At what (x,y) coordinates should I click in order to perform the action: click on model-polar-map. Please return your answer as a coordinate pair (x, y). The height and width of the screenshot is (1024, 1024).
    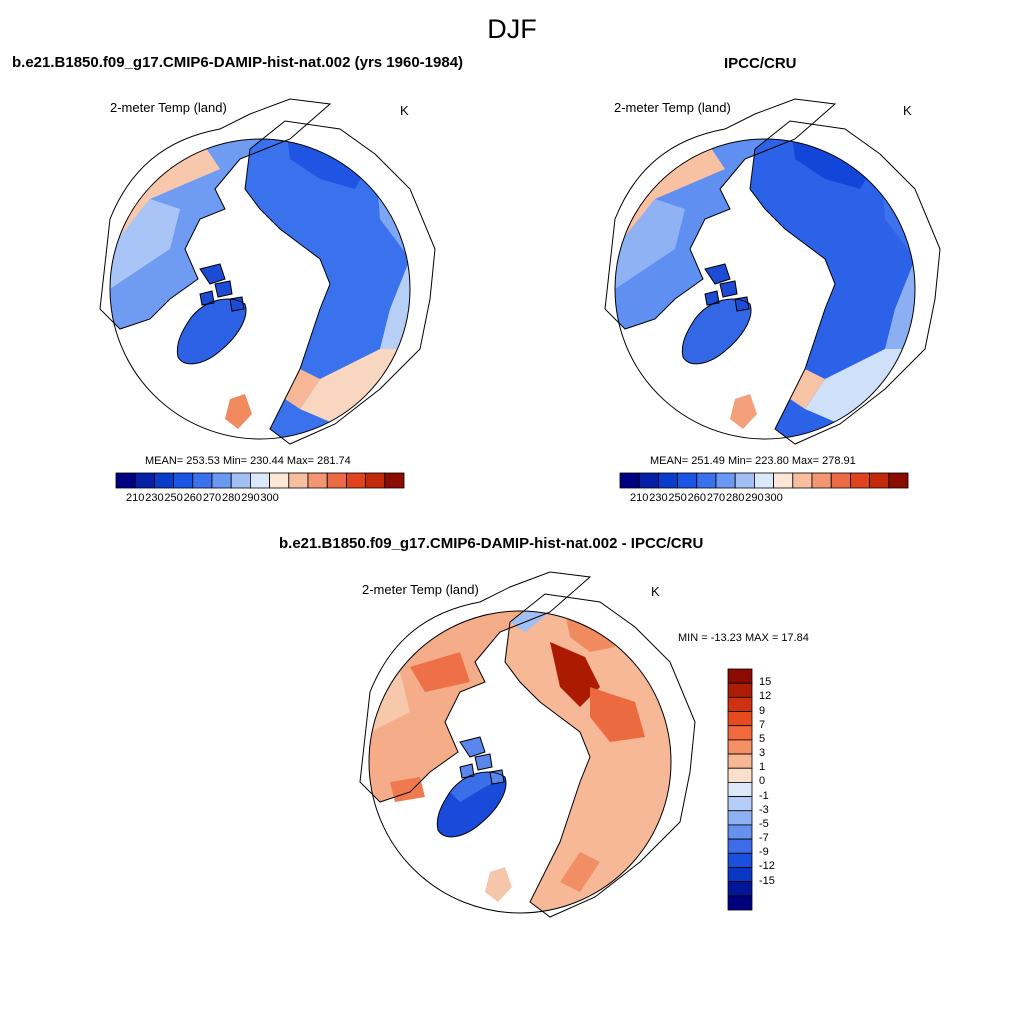
    Looking at the image, I should click on (267, 271).